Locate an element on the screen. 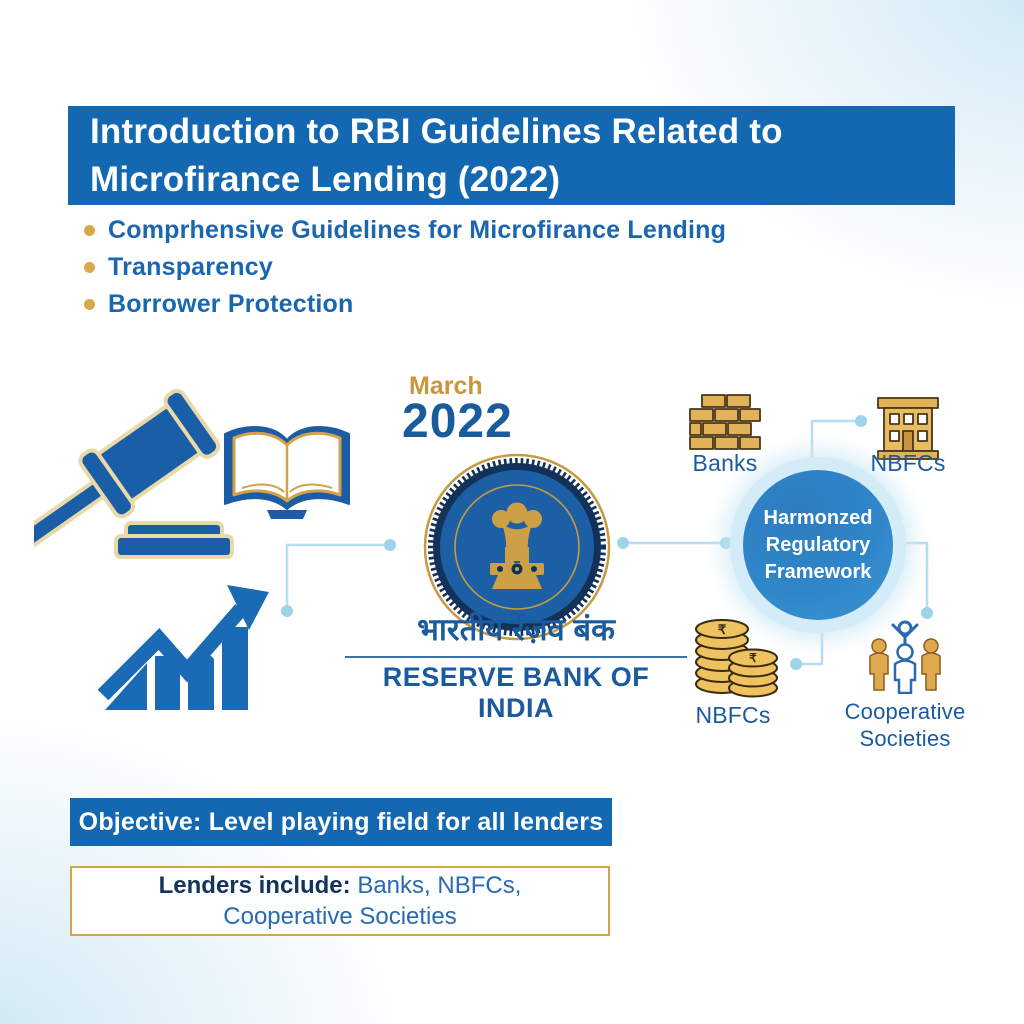 Image resolution: width=1024 pixels, height=1024 pixels. rbi-wordmark: भारतीय रेंज़व बंक RESERVE BANK OF INDIA is located at coordinates (516, 666).